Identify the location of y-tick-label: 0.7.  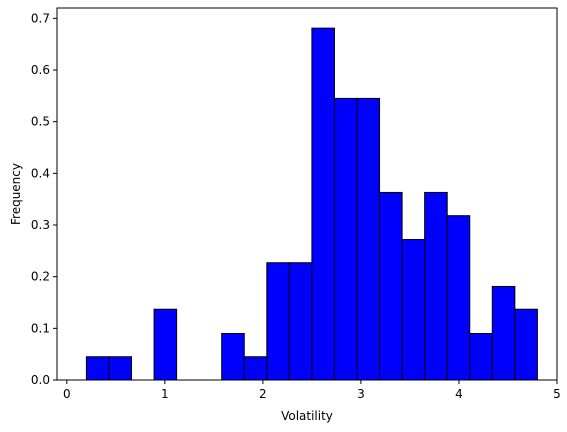
(40, 18).